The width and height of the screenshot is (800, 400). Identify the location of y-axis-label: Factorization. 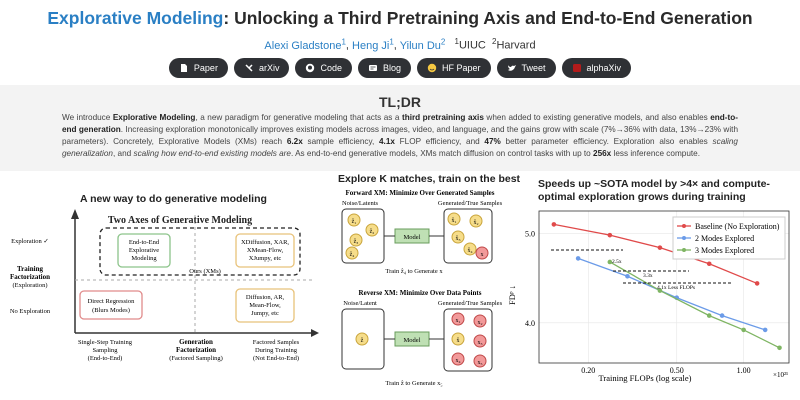
(30, 277).